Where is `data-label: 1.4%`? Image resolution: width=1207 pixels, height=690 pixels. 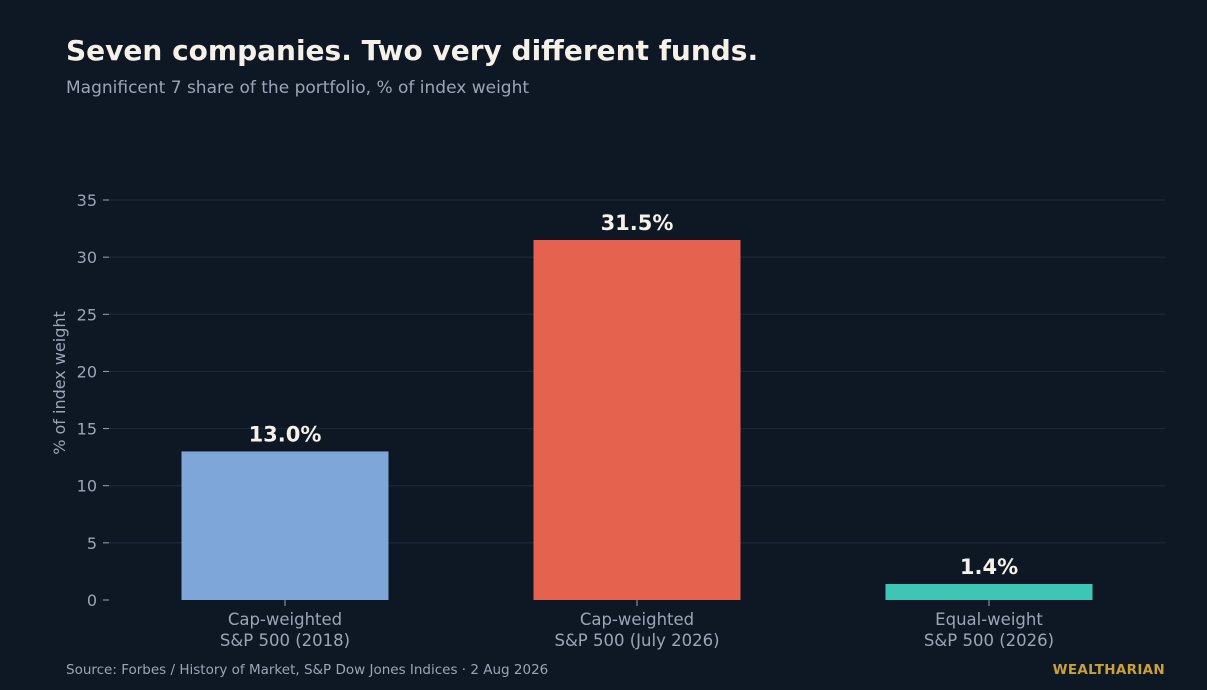
data-label: 1.4% is located at coordinates (989, 567).